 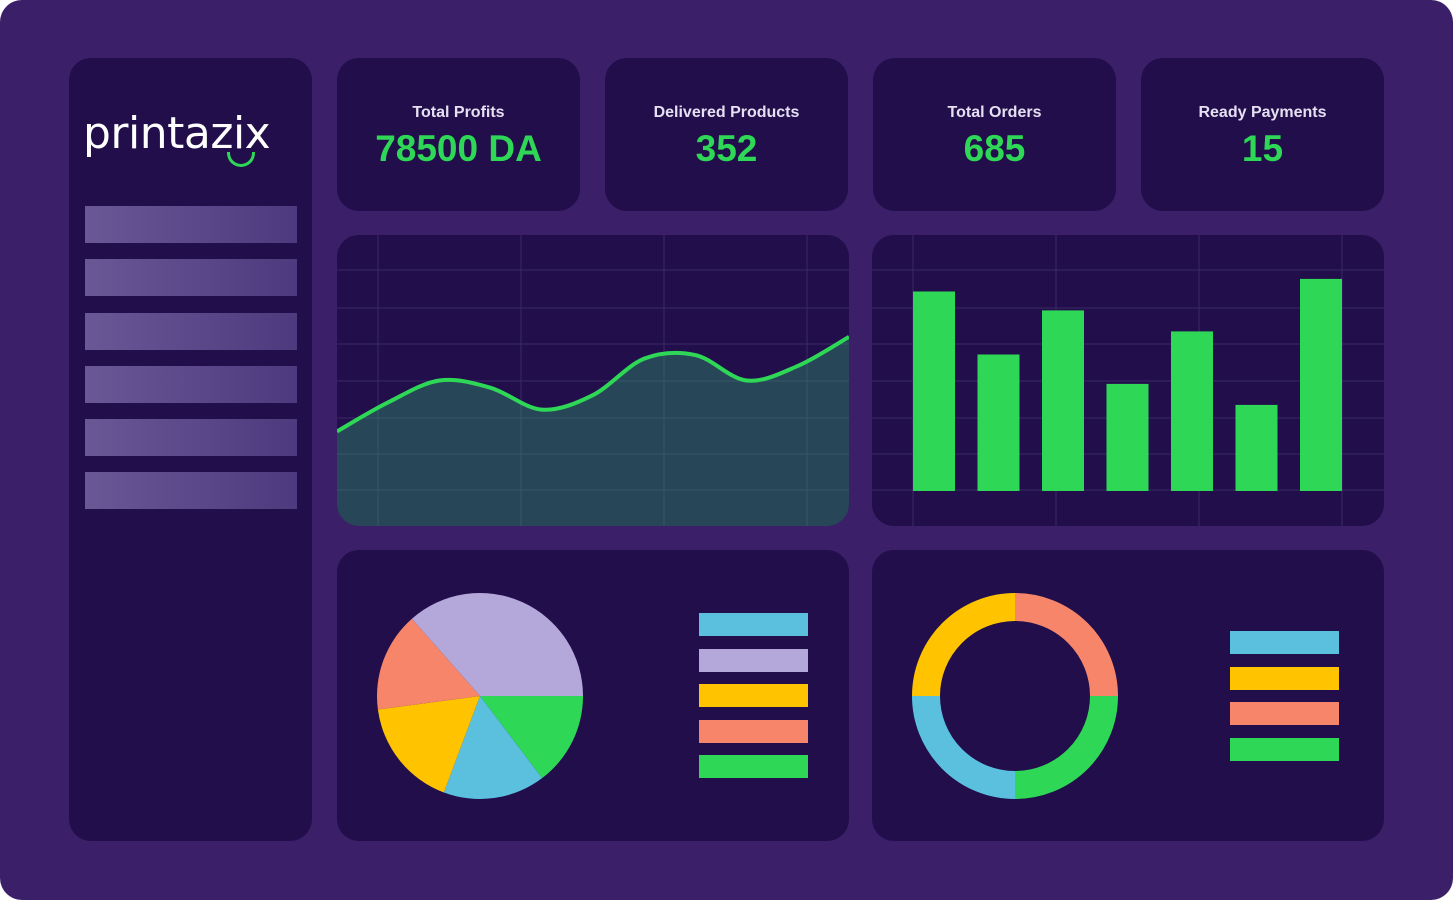 I want to click on kpi-value: 15, so click(x=1262, y=148).